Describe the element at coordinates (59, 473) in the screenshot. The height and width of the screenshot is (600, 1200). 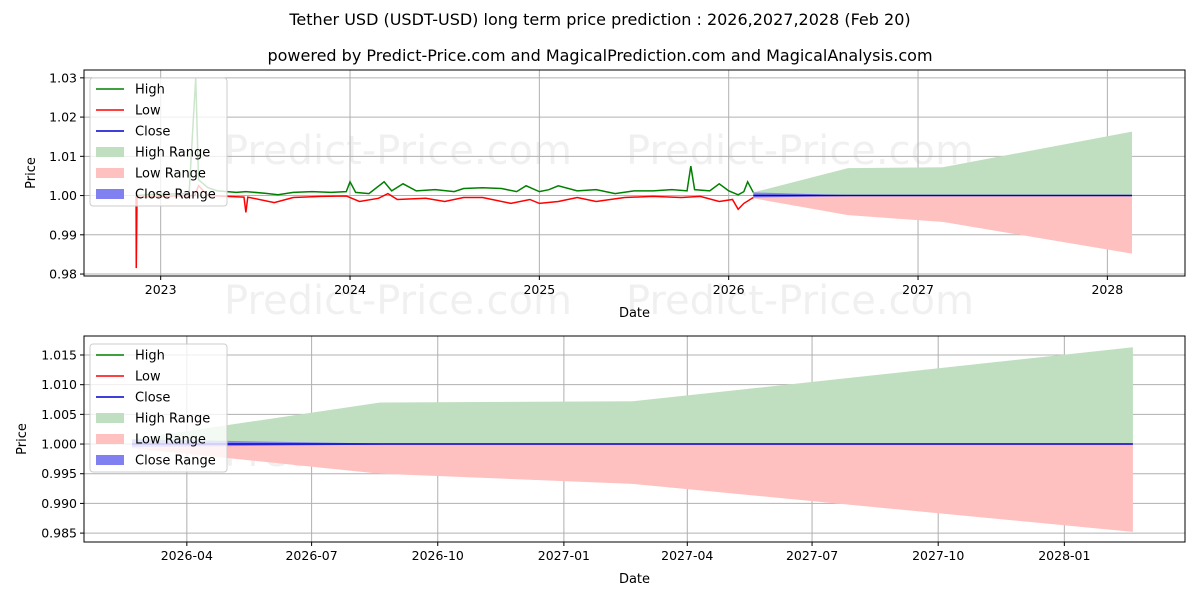
I see `y-tick-label: 0.995` at that location.